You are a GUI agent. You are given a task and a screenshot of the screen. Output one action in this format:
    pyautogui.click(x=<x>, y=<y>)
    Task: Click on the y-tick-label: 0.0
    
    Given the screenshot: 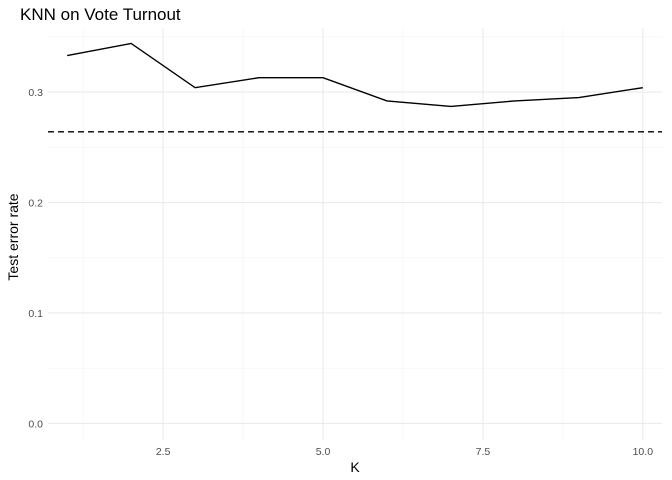 What is the action you would take?
    pyautogui.click(x=35, y=424)
    